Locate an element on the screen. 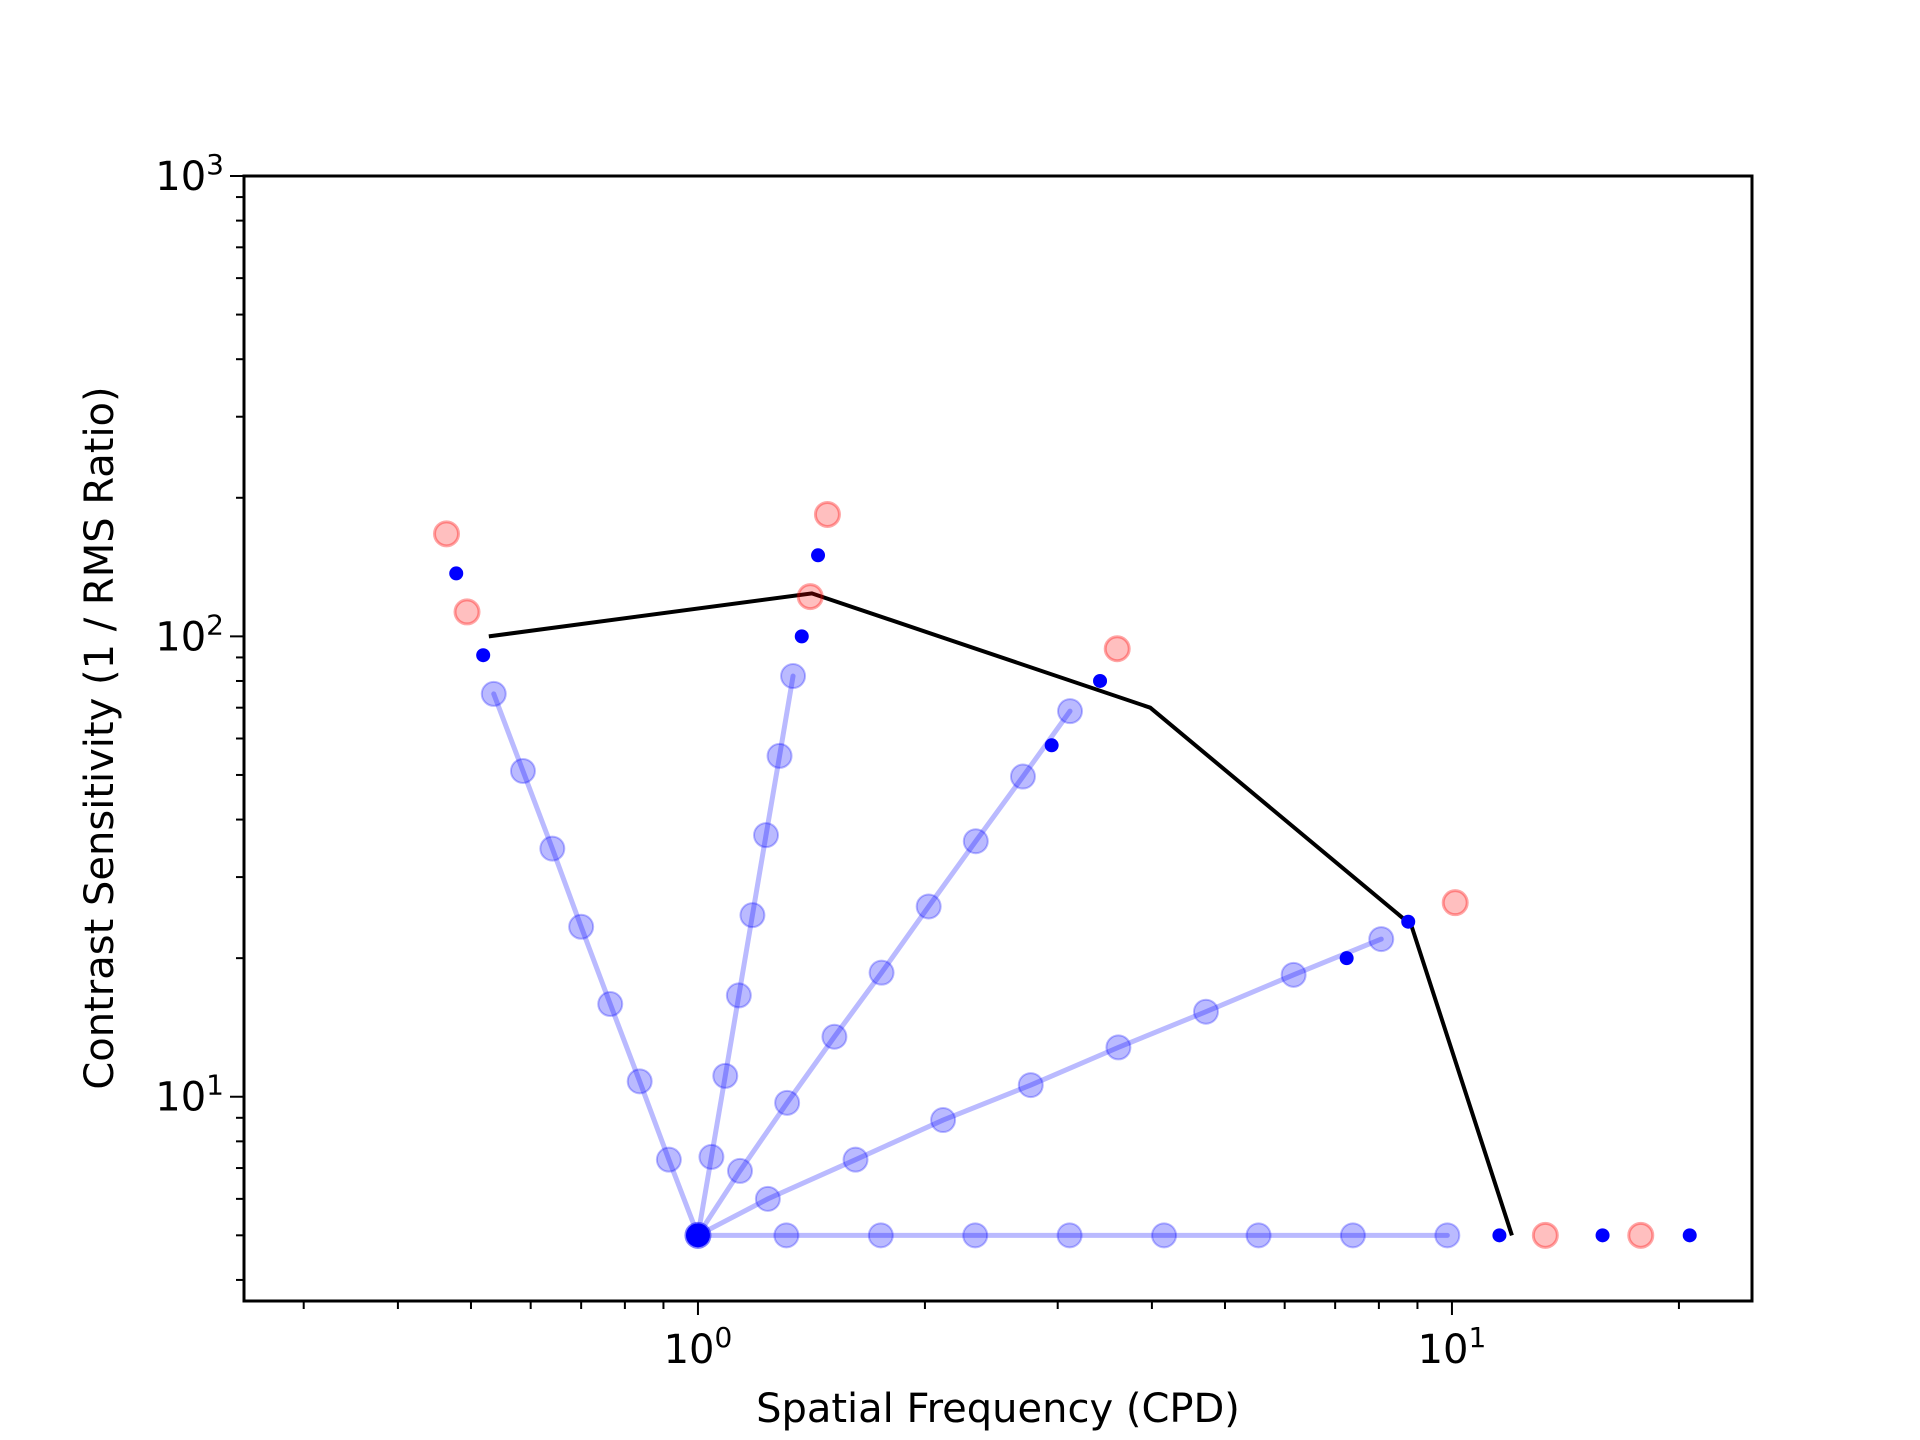 The height and width of the screenshot is (1440, 1920). origin-point is located at coordinates (698, 1235).